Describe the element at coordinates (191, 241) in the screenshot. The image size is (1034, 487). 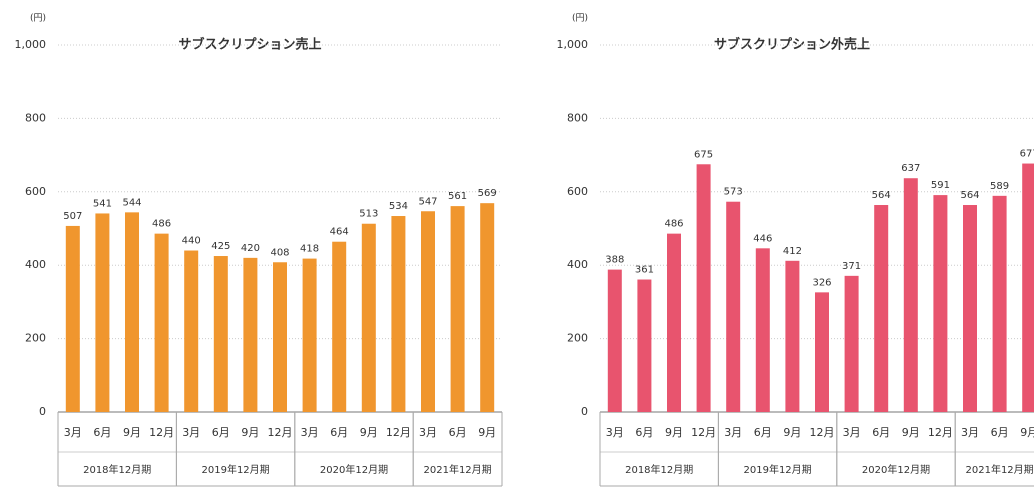
I see `value-label: 440` at that location.